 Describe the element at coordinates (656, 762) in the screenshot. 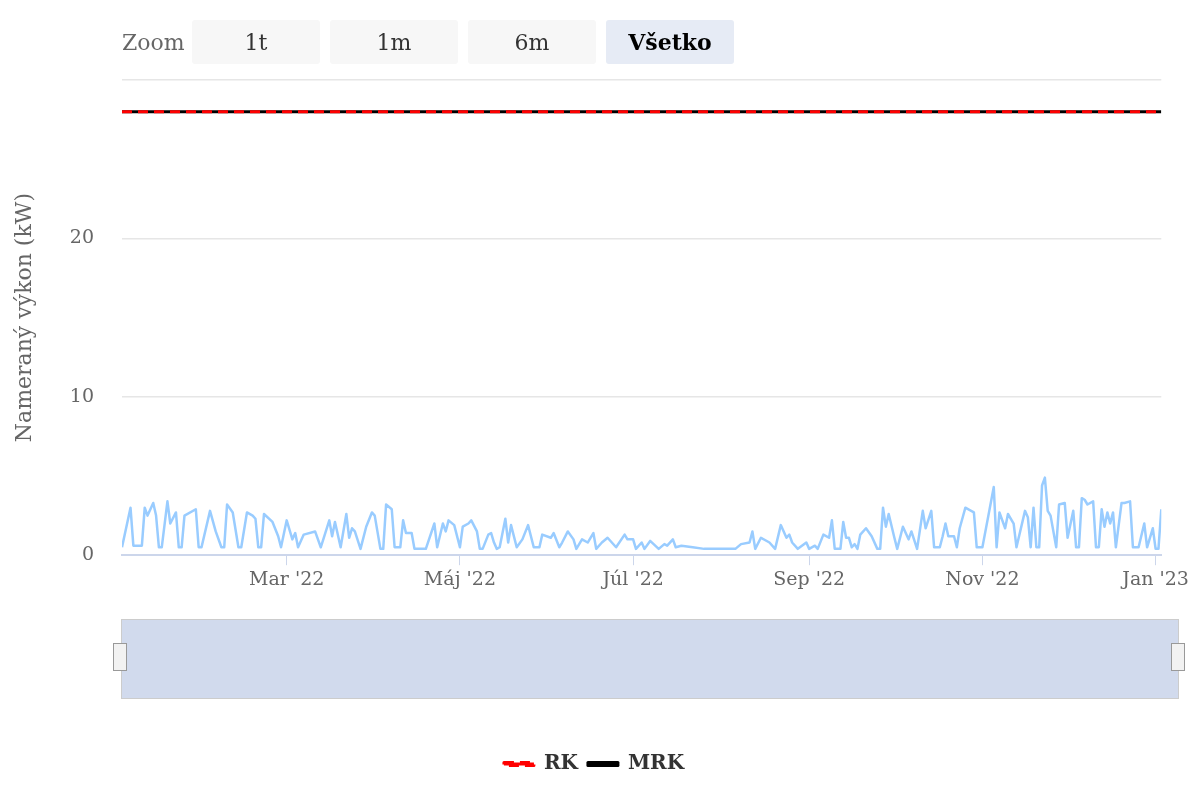

I see `legend-label: MRK` at that location.